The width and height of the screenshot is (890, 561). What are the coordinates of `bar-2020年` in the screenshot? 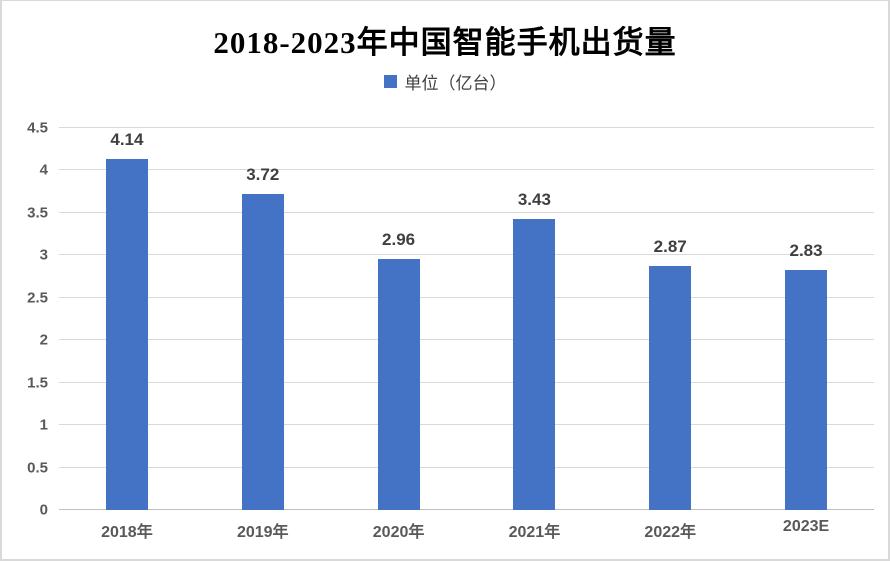 It's located at (398, 384).